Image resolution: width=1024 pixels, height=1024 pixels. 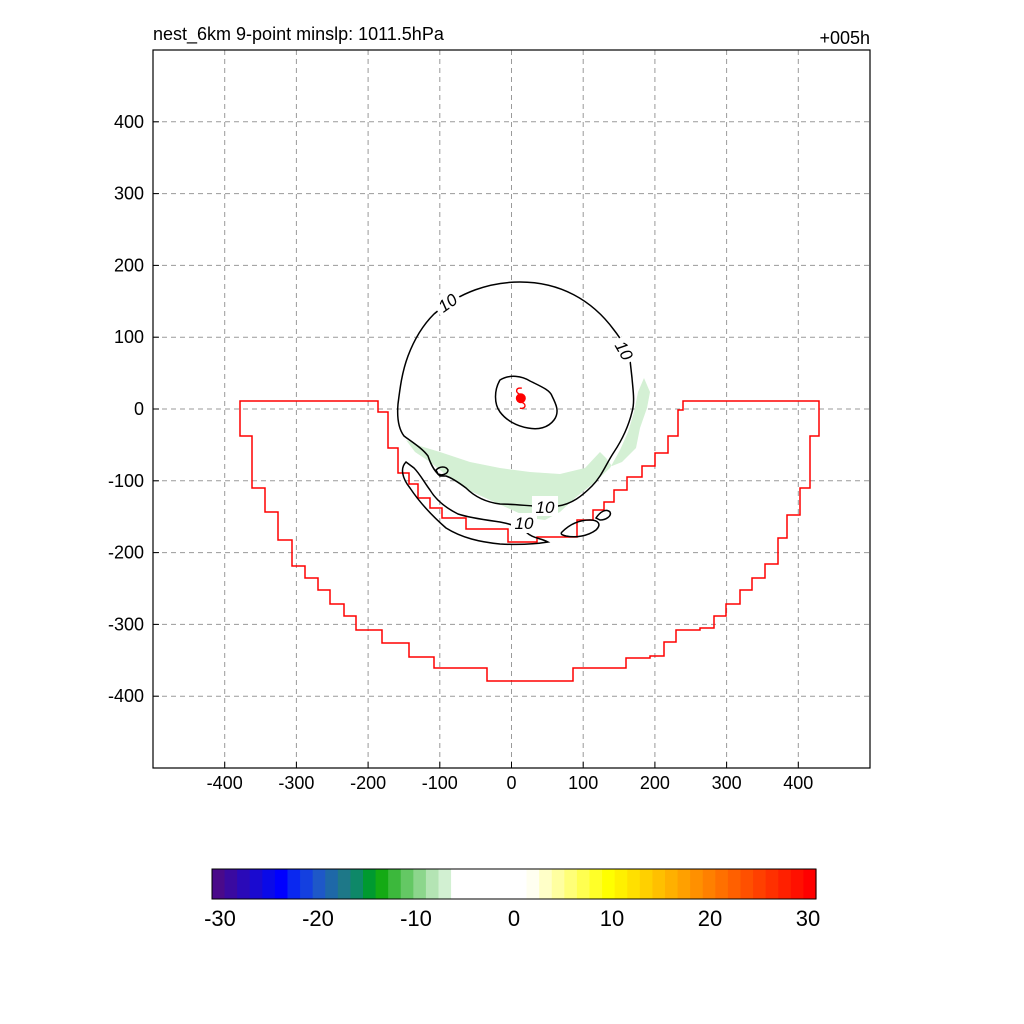 What do you see at coordinates (612, 918) in the screenshot?
I see `colorbar-tick-label: 10` at bounding box center [612, 918].